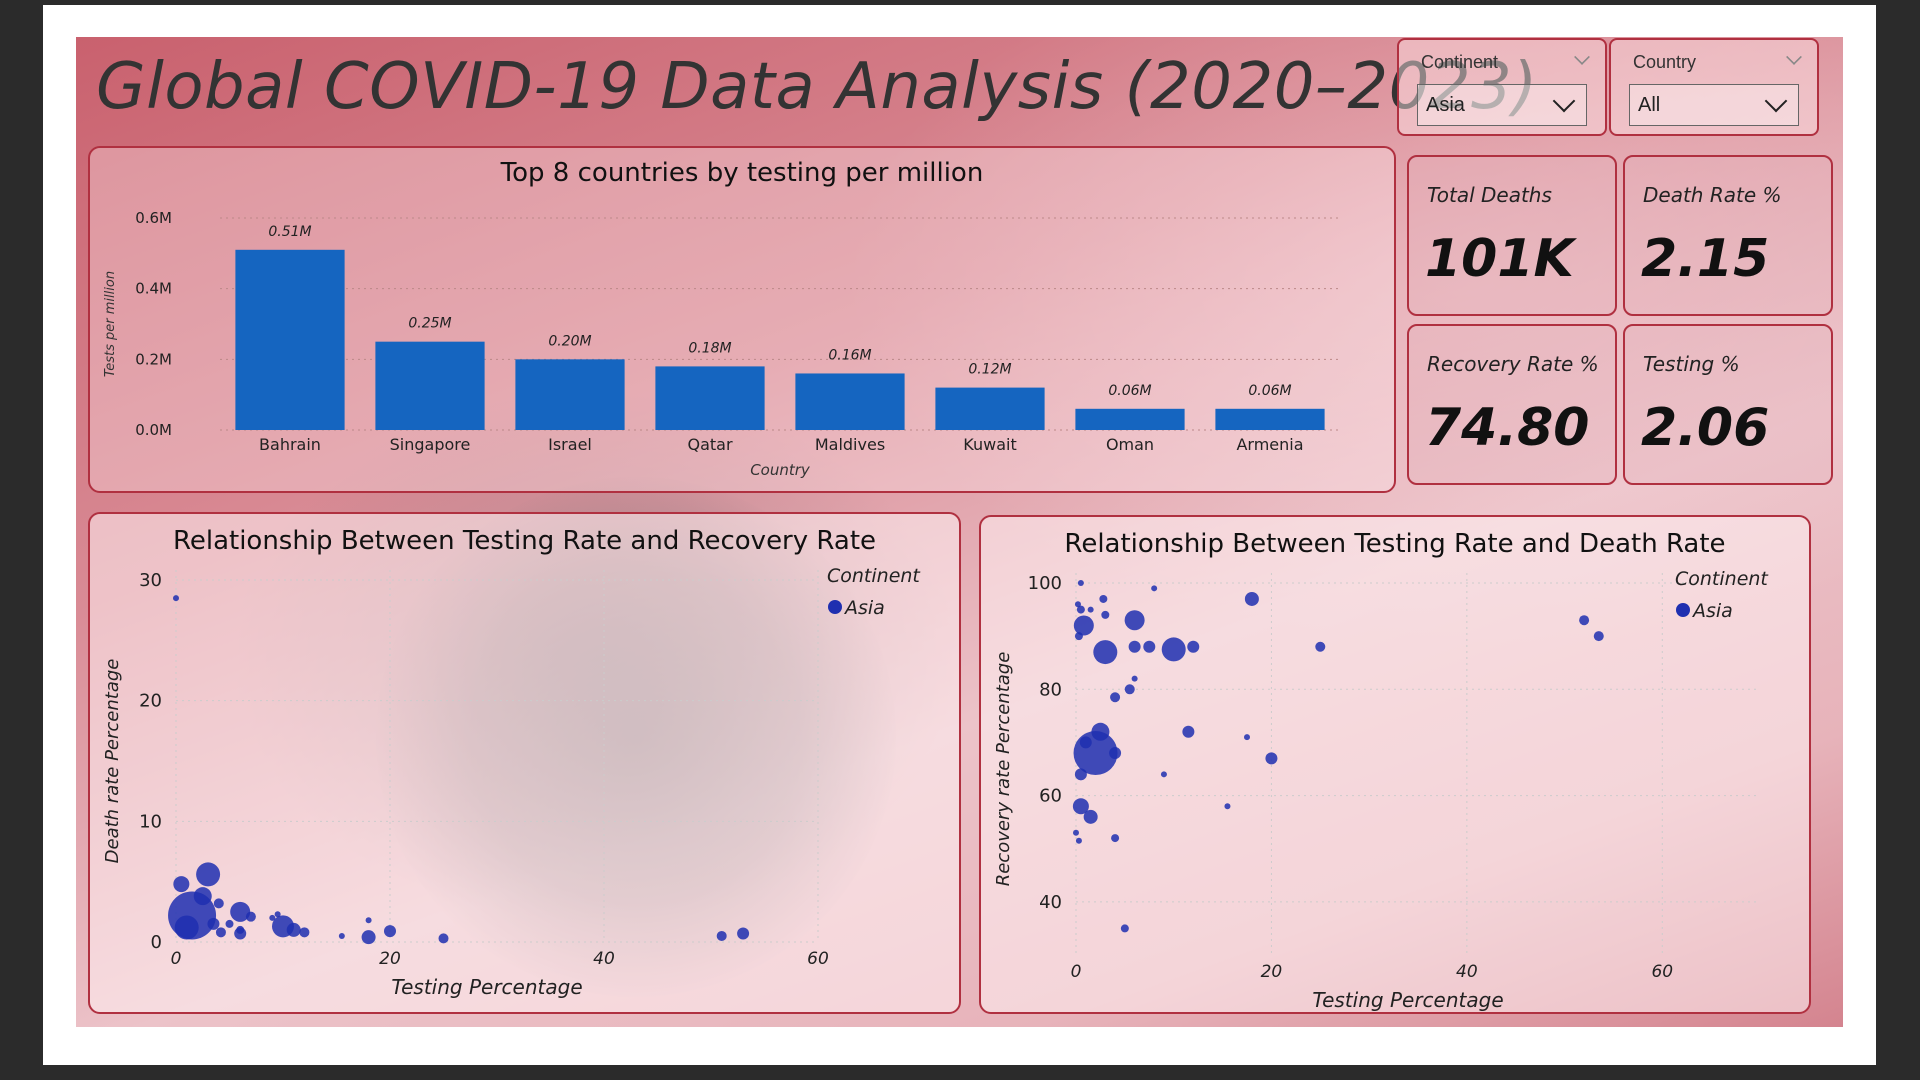 This screenshot has height=1080, width=1920. What do you see at coordinates (290, 444) in the screenshot?
I see `x-tick-label: Bahrain` at bounding box center [290, 444].